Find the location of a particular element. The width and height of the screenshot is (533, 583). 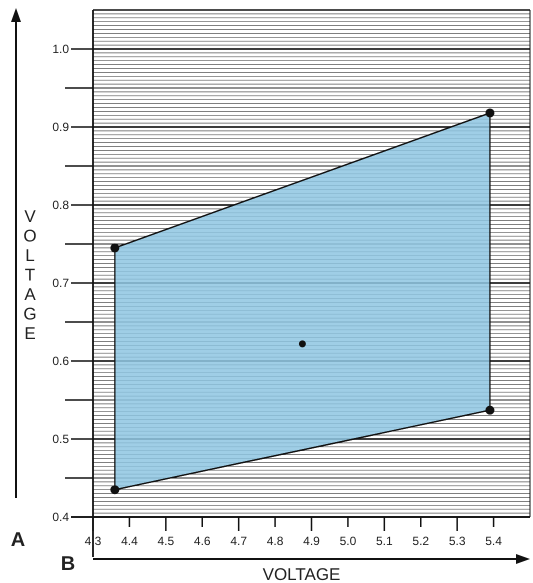

x-tick-label: 4.7 is located at coordinates (239, 541).